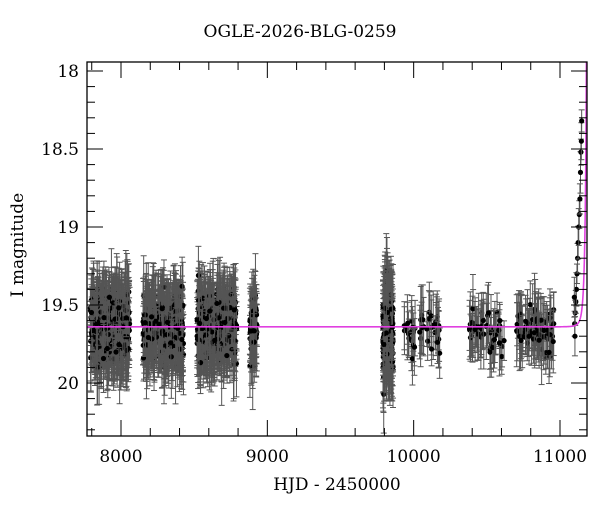  I want to click on y-tick-label: 19, so click(68, 228).